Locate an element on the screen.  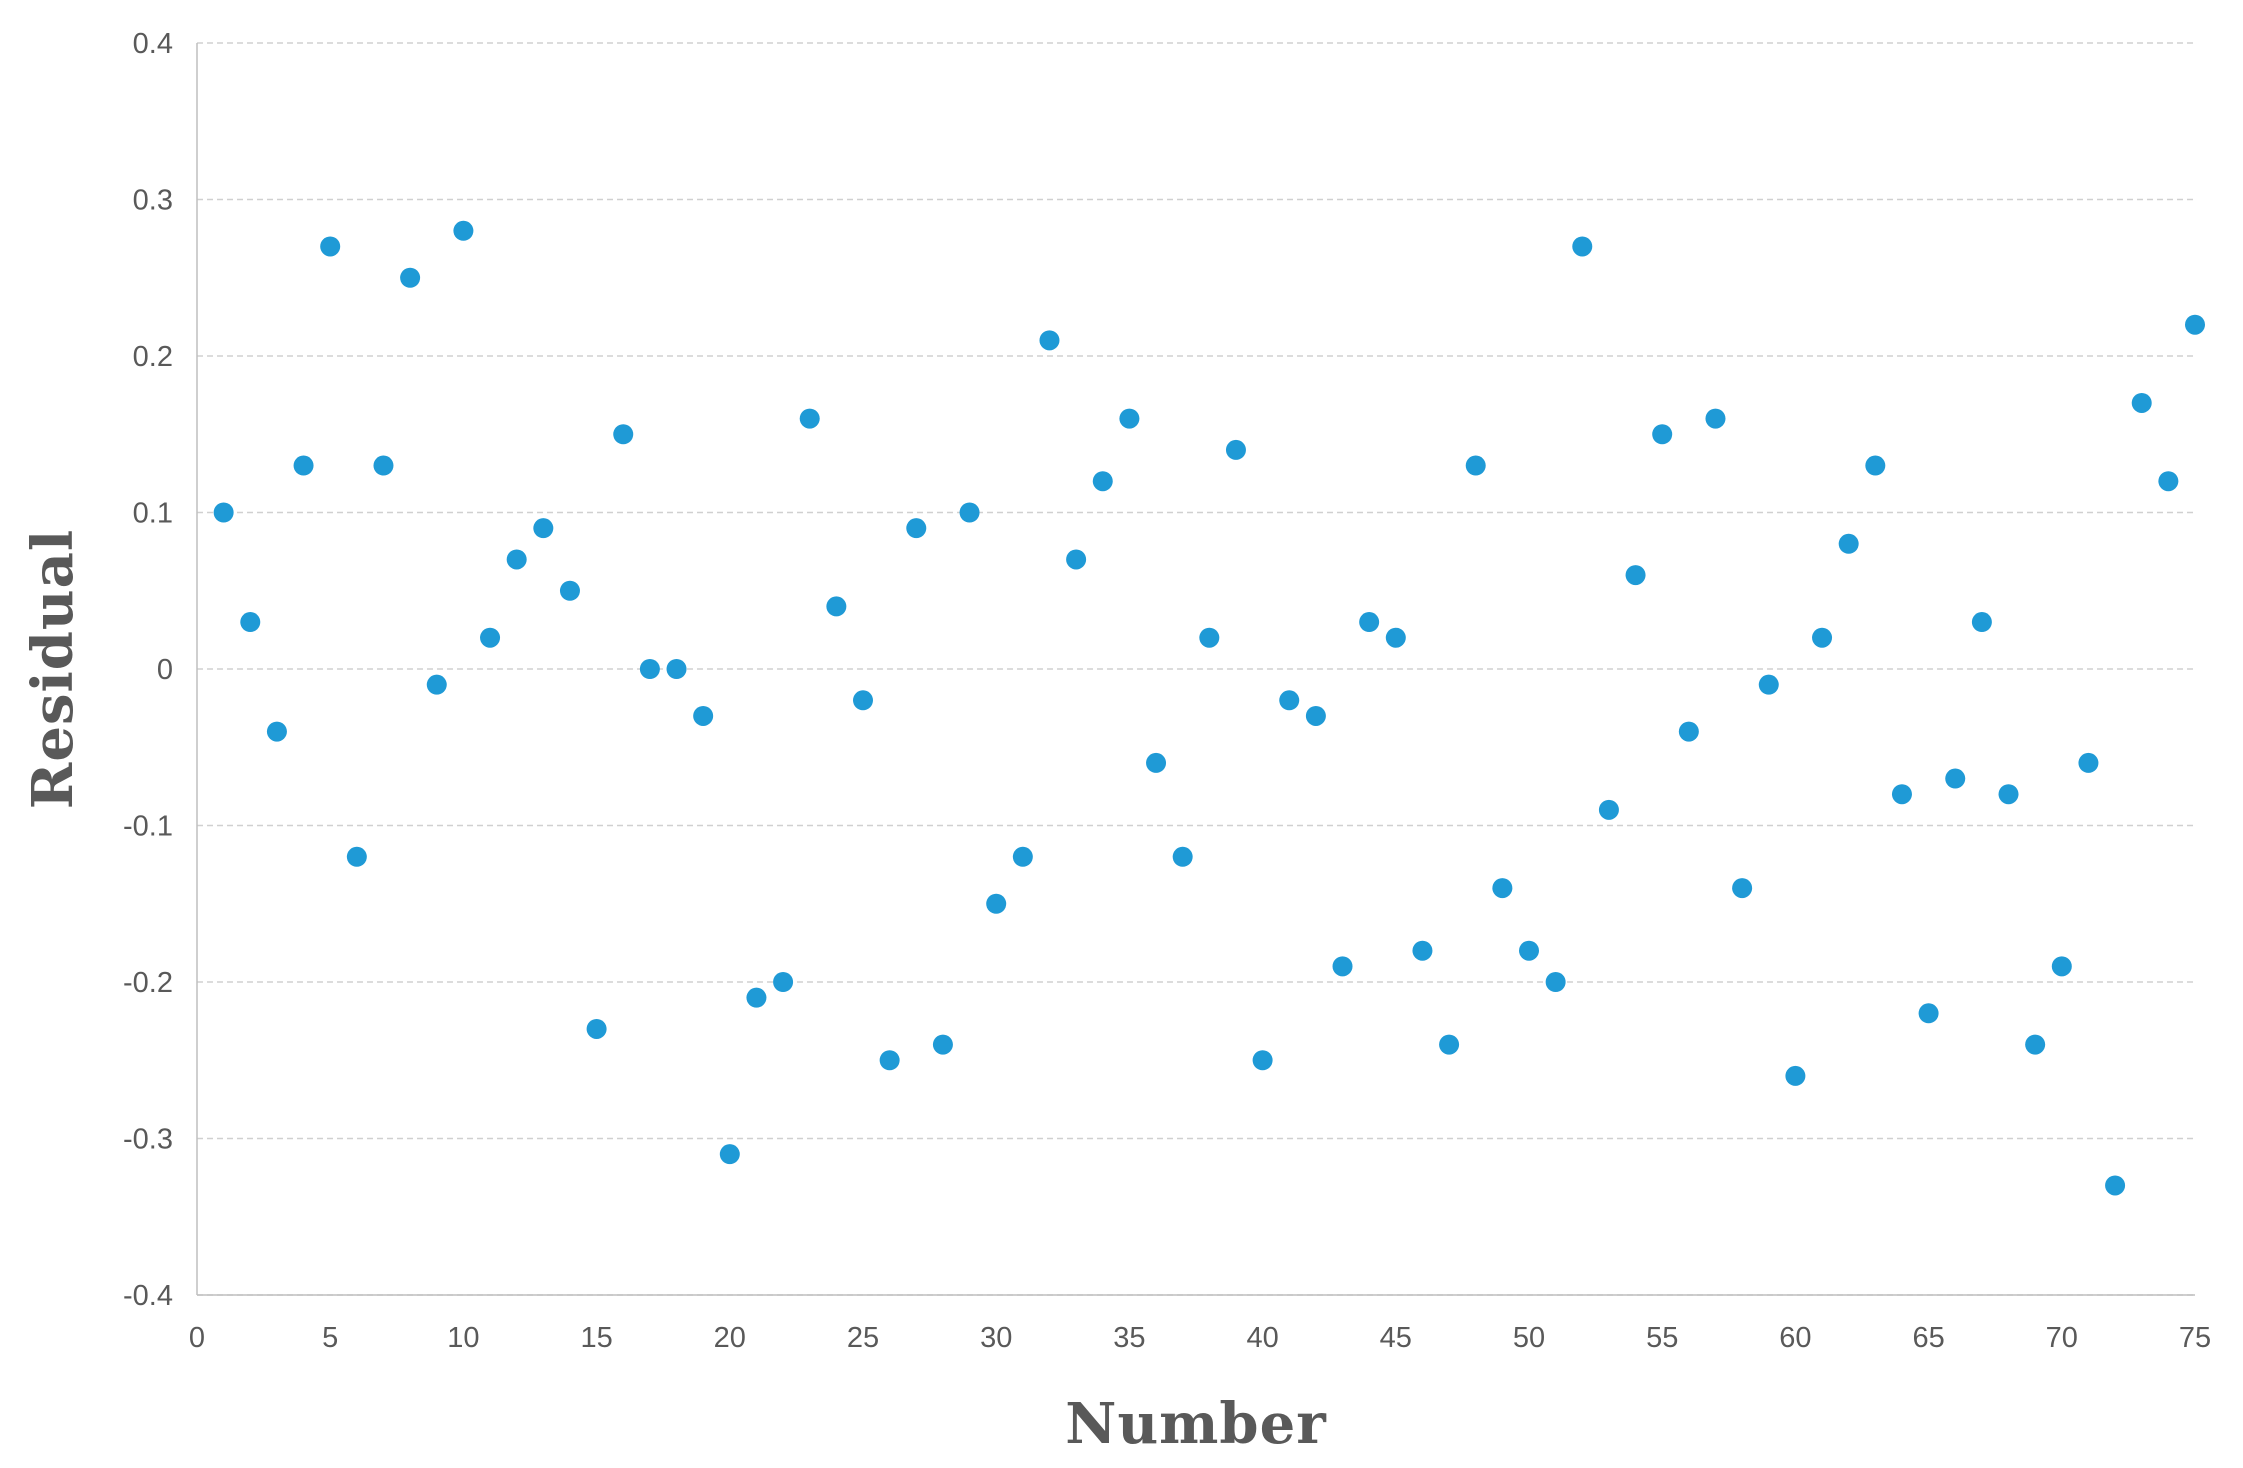
x-tick-label: 5 is located at coordinates (330, 1338).